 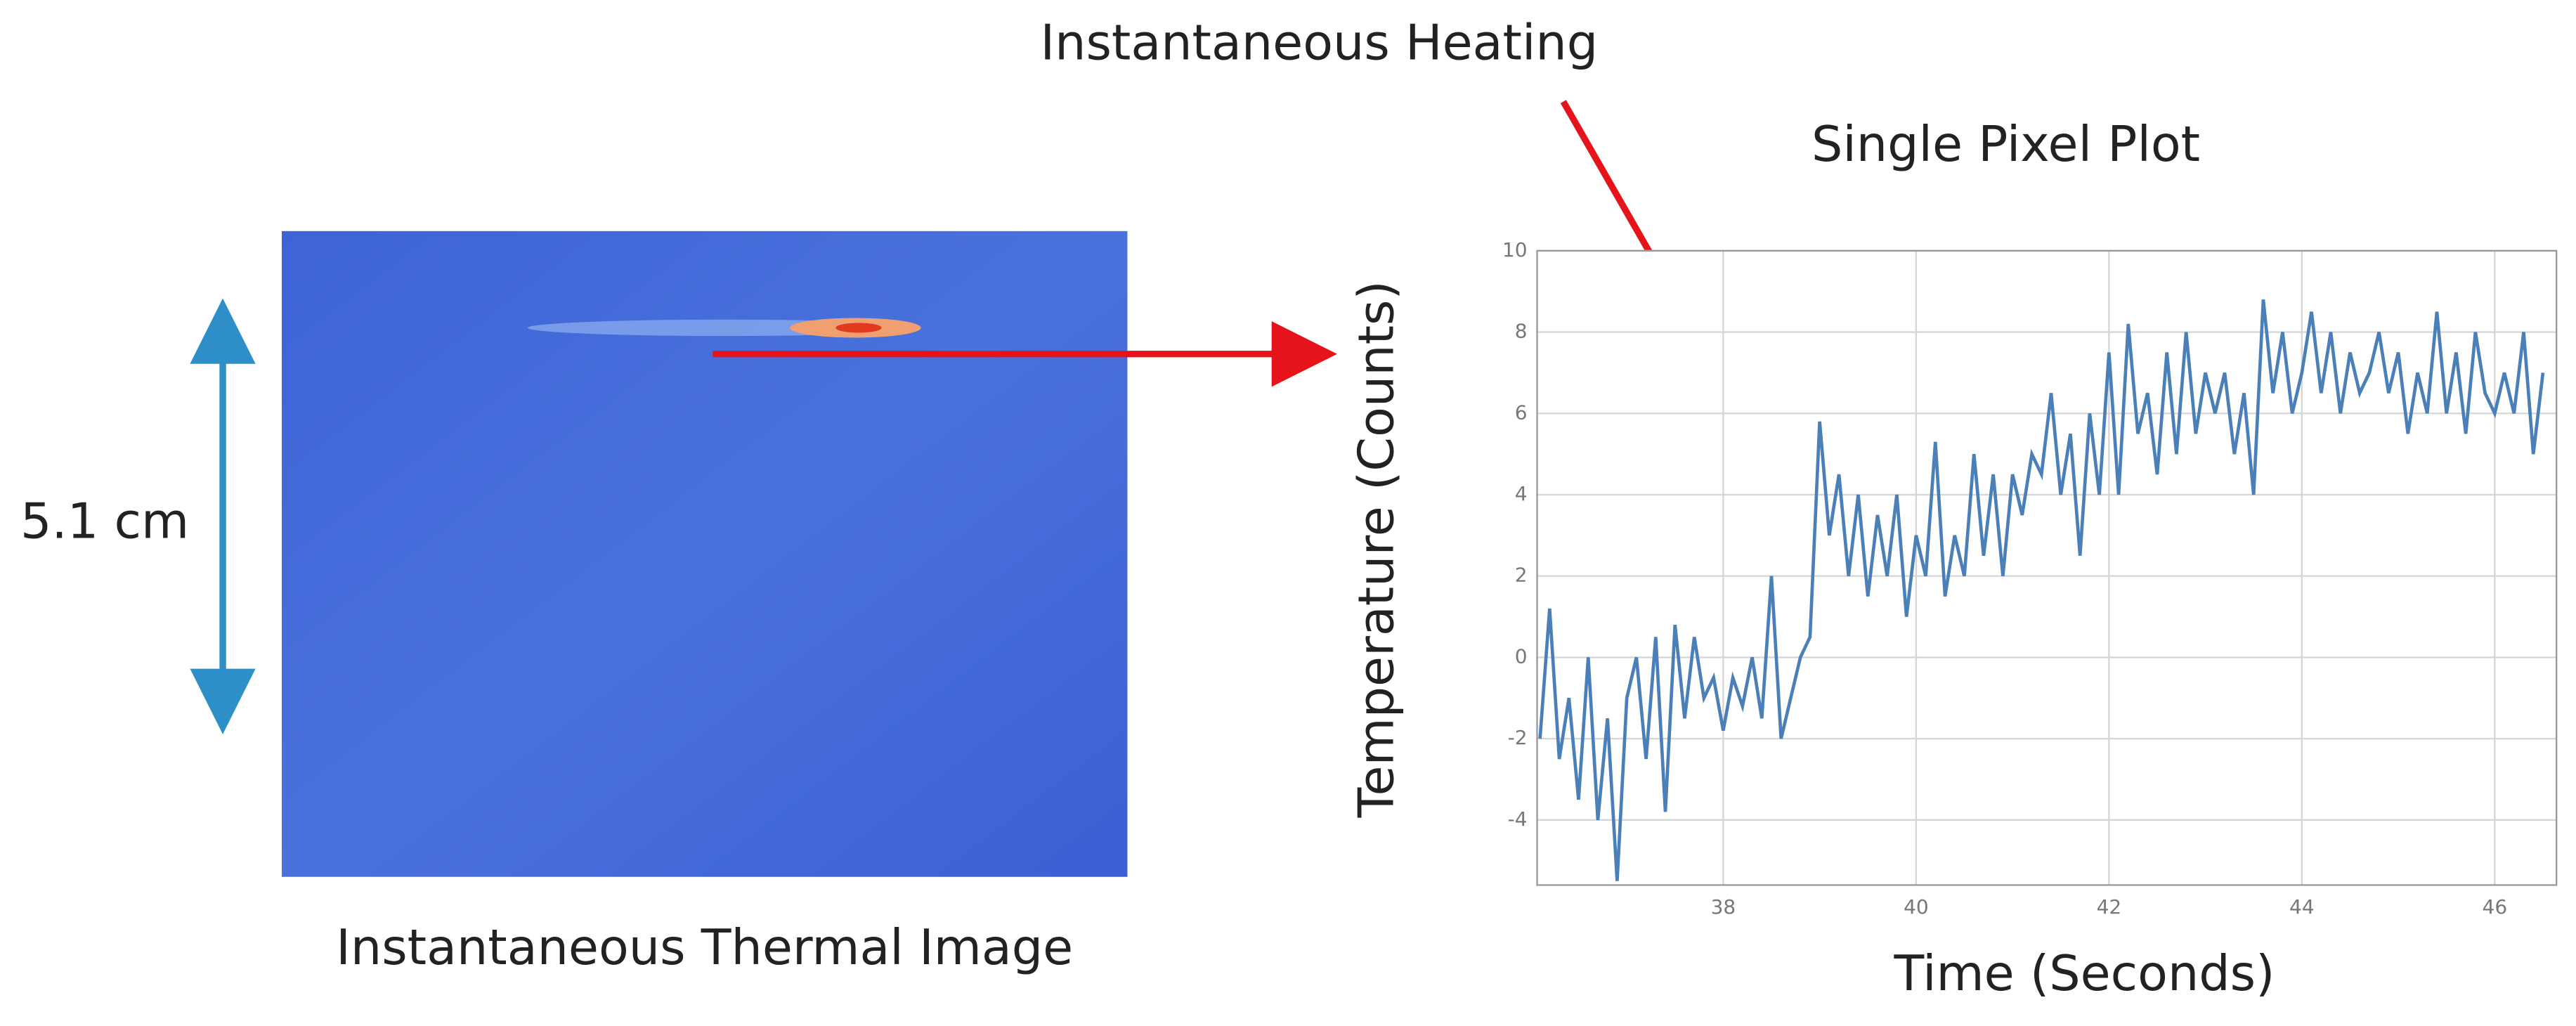 I want to click on annotation: Instantaneous Heating, so click(x=1319, y=42).